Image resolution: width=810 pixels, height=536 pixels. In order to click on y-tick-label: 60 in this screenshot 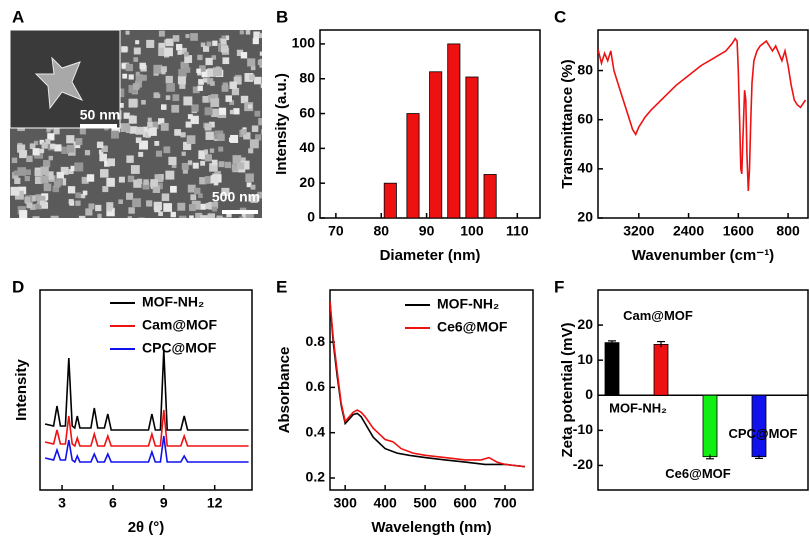, I will do `click(307, 112)`.